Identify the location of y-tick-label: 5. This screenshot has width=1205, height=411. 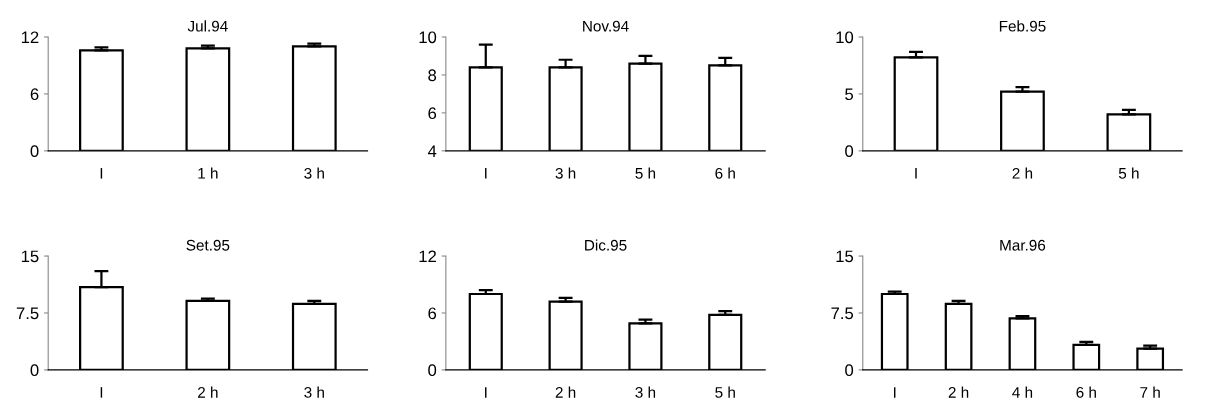
(849, 94).